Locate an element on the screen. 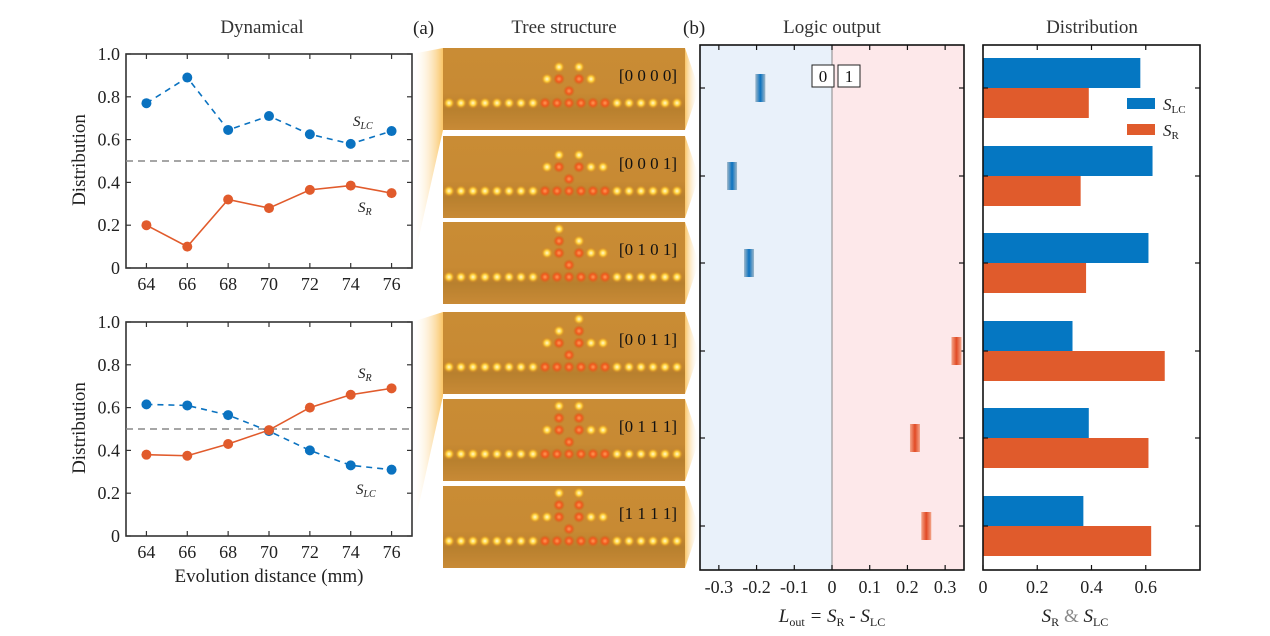 The width and height of the screenshot is (1270, 636). x-tick-label: 0.1 is located at coordinates (869, 587).